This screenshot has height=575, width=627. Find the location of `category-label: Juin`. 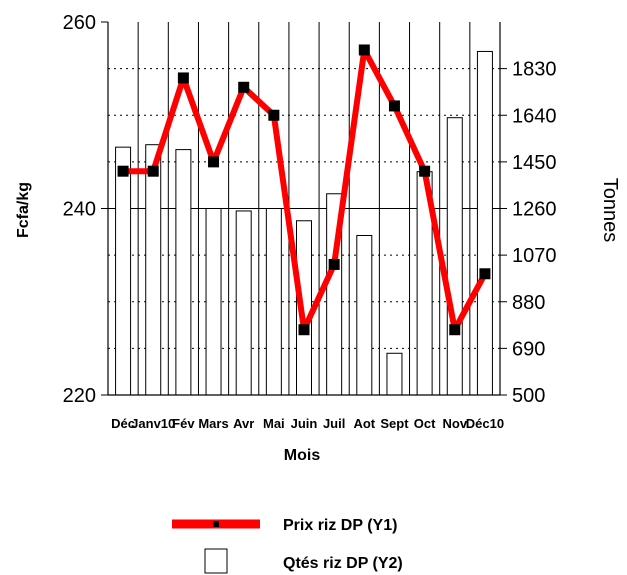

category-label: Juin is located at coordinates (304, 423).